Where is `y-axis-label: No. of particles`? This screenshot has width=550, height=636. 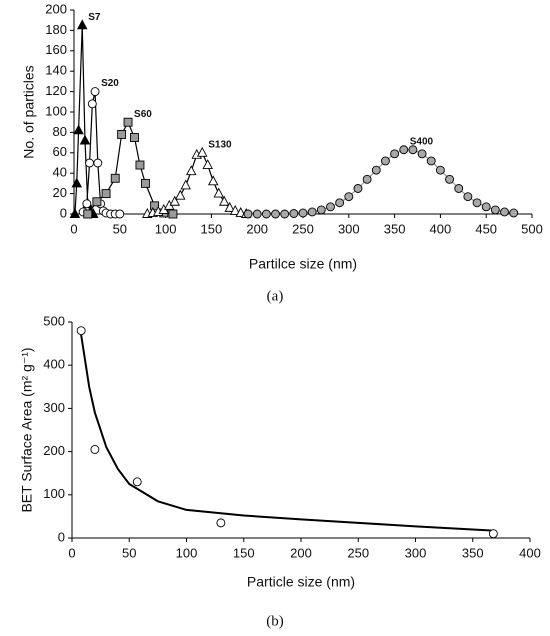 y-axis-label: No. of particles is located at coordinates (29, 111).